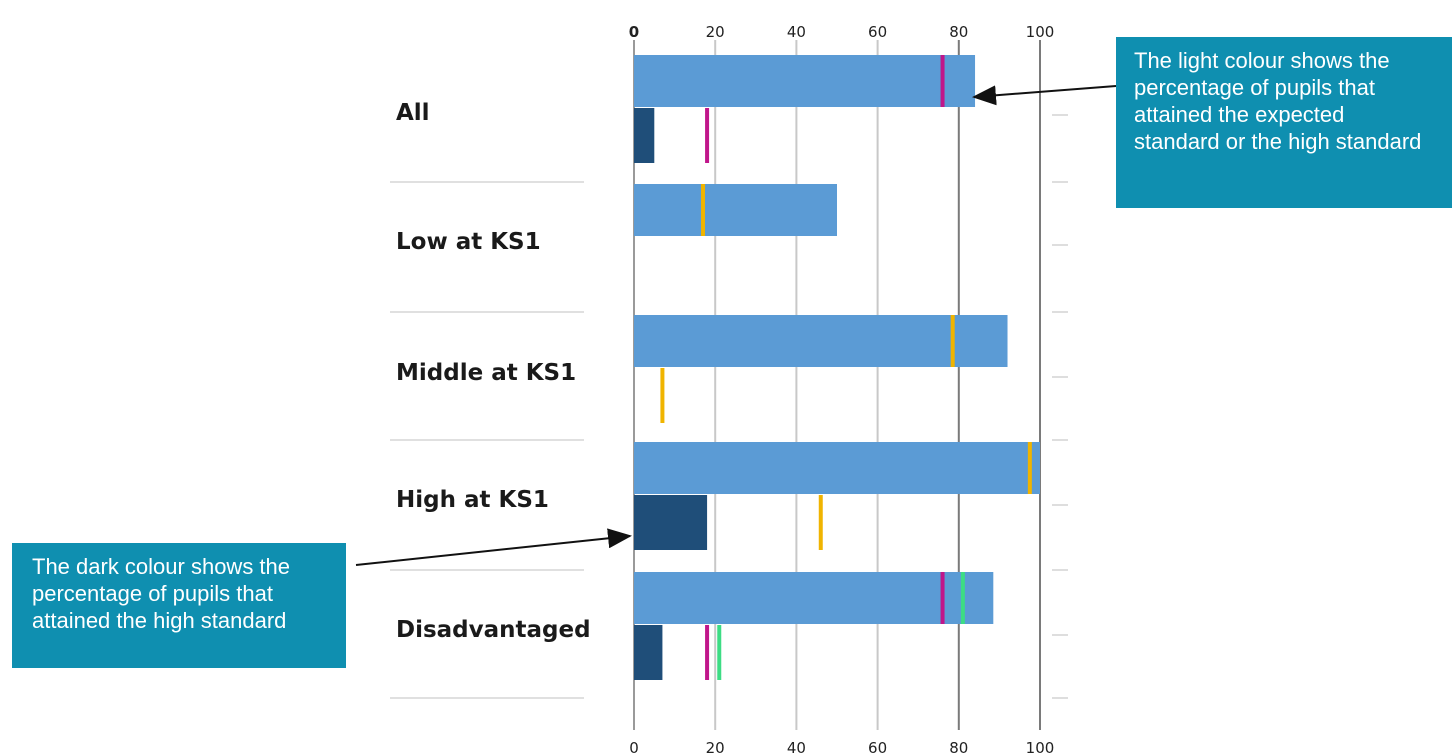  Describe the element at coordinates (958, 32) in the screenshot. I see `x-tick-label-top: 80` at that location.